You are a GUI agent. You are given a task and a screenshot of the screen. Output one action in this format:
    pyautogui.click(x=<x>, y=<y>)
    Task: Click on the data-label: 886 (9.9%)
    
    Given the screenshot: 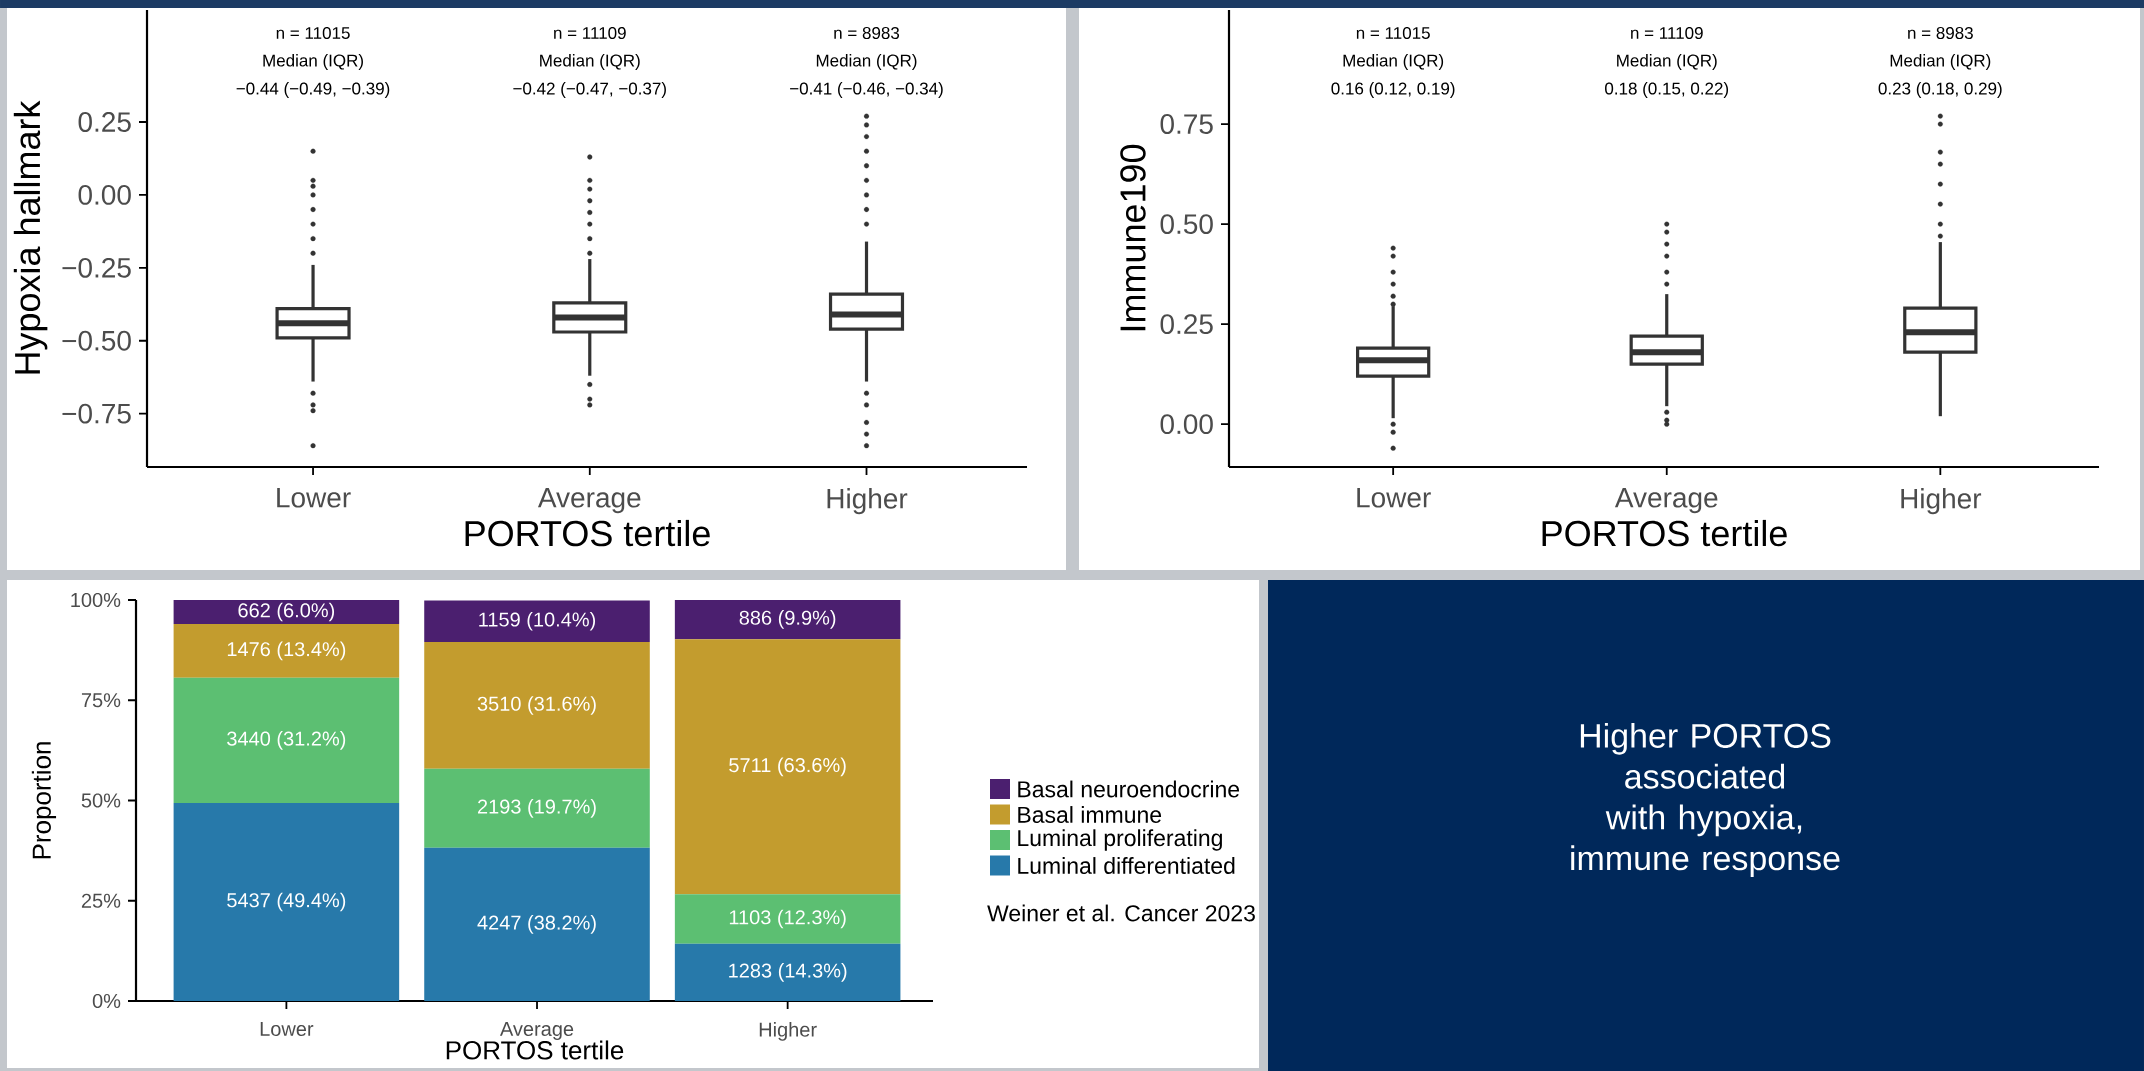 What is the action you would take?
    pyautogui.click(x=787, y=619)
    